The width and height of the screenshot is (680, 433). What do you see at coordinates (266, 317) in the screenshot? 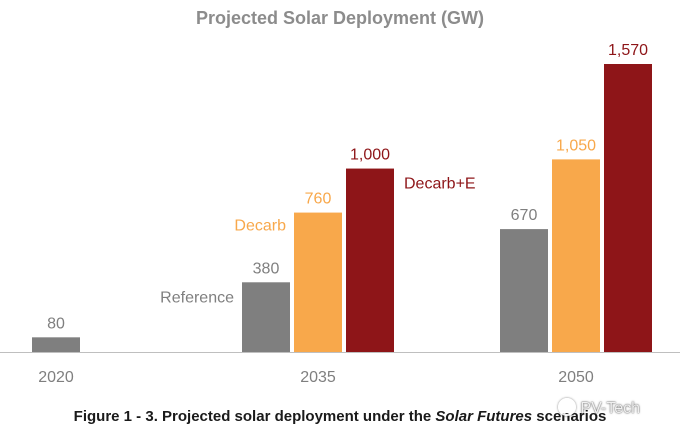
I see `bar-2035-reference` at bounding box center [266, 317].